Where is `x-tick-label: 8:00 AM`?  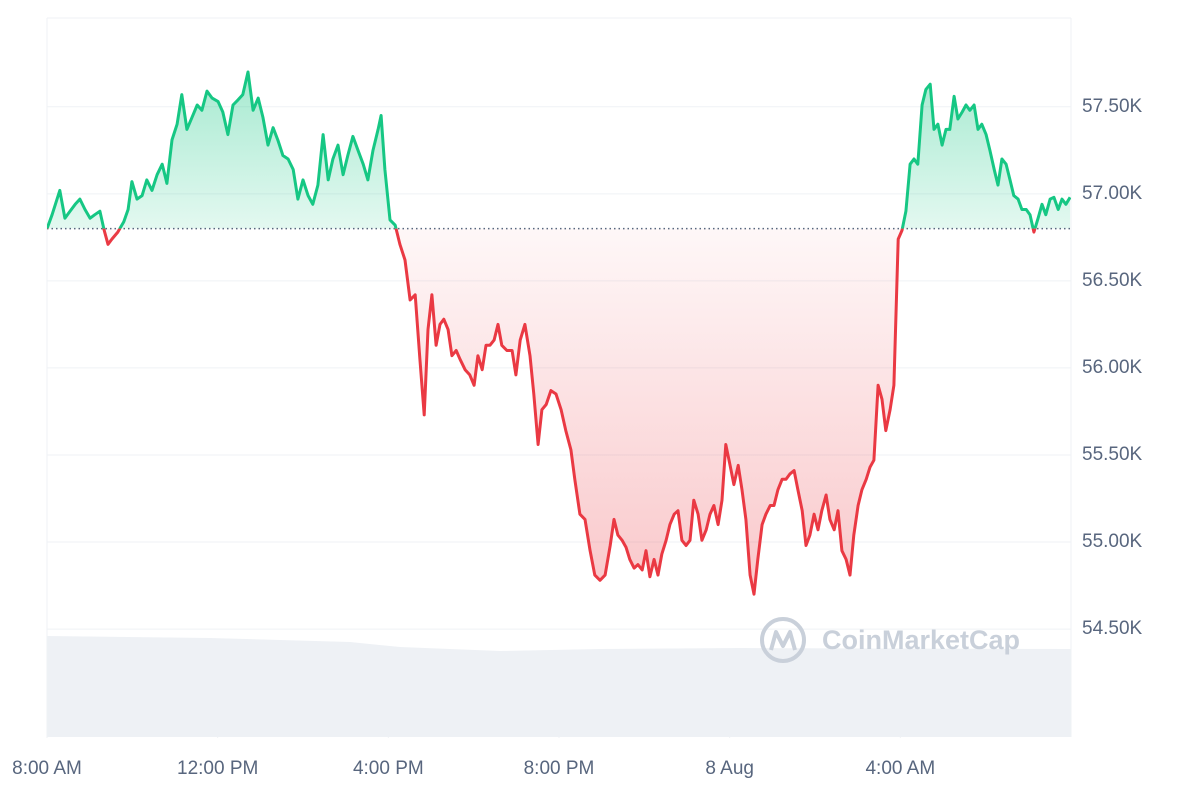
x-tick-label: 8:00 AM is located at coordinates (47, 768).